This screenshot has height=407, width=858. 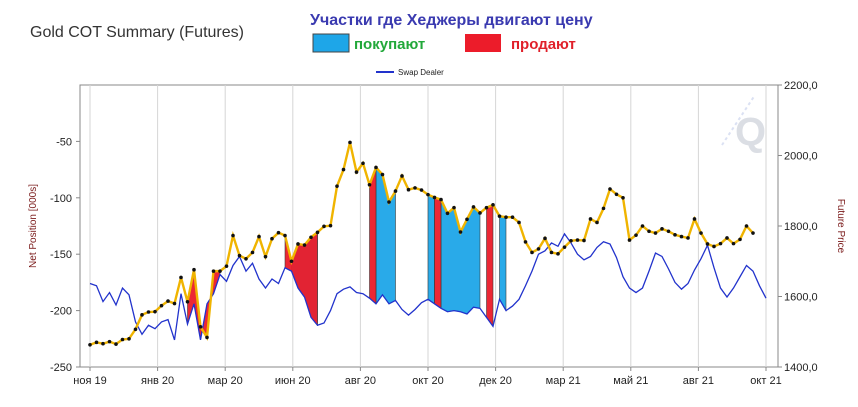 I want to click on legend-sell-swatch, so click(x=483, y=43).